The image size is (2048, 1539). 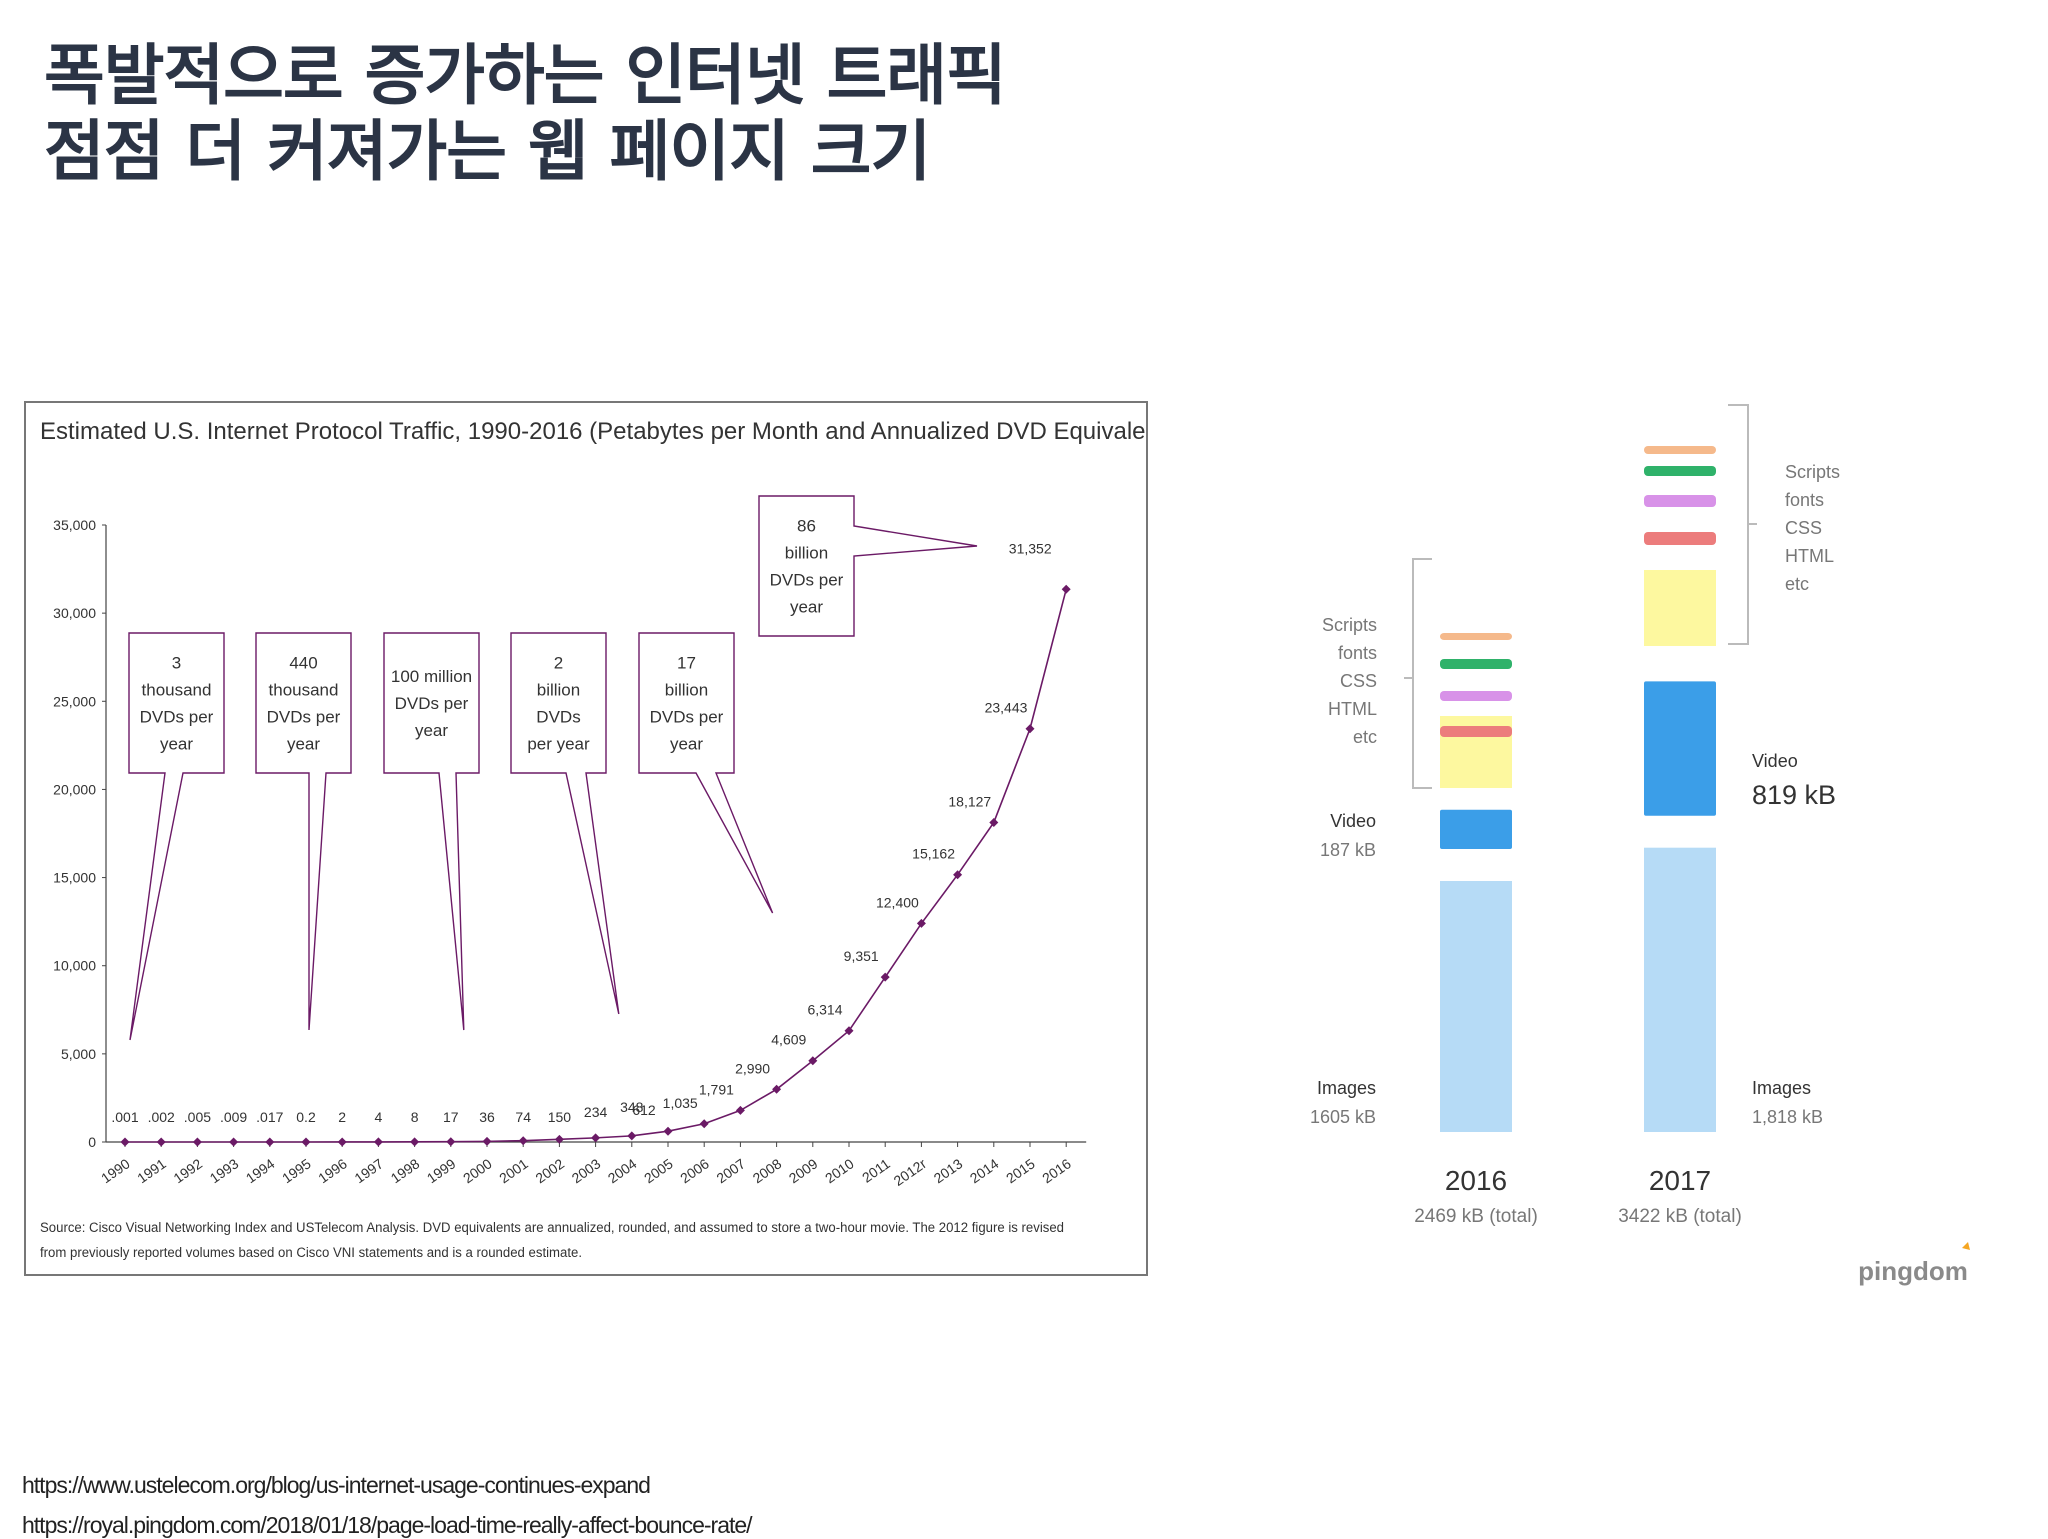 What do you see at coordinates (788, 1040) in the screenshot?
I see `data-label: 4,609` at bounding box center [788, 1040].